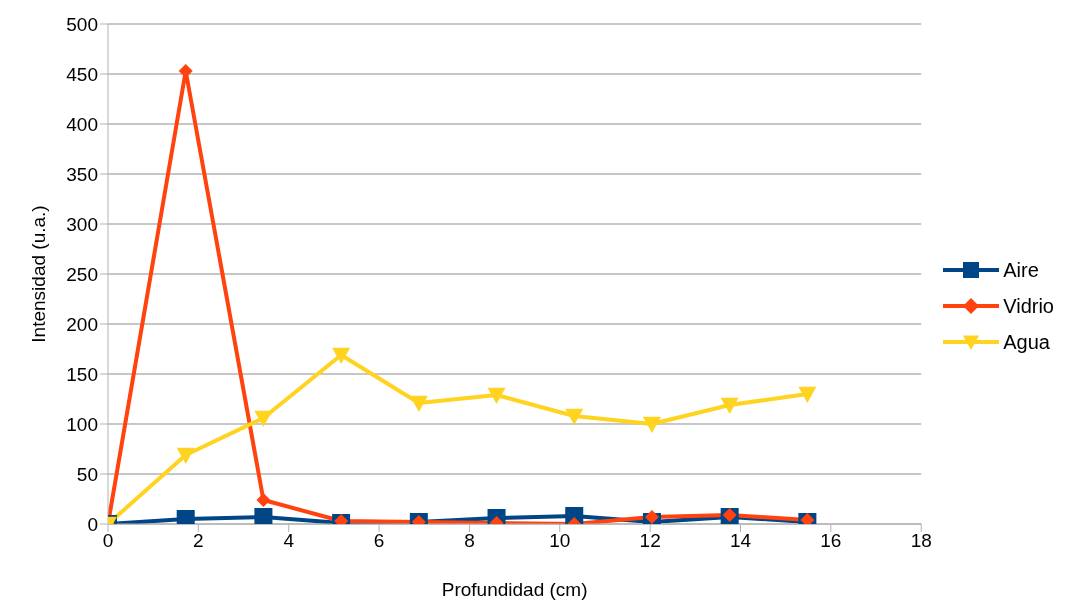 The image size is (1072, 614). Describe the element at coordinates (921, 541) in the screenshot. I see `x-tick-label: 18` at that location.